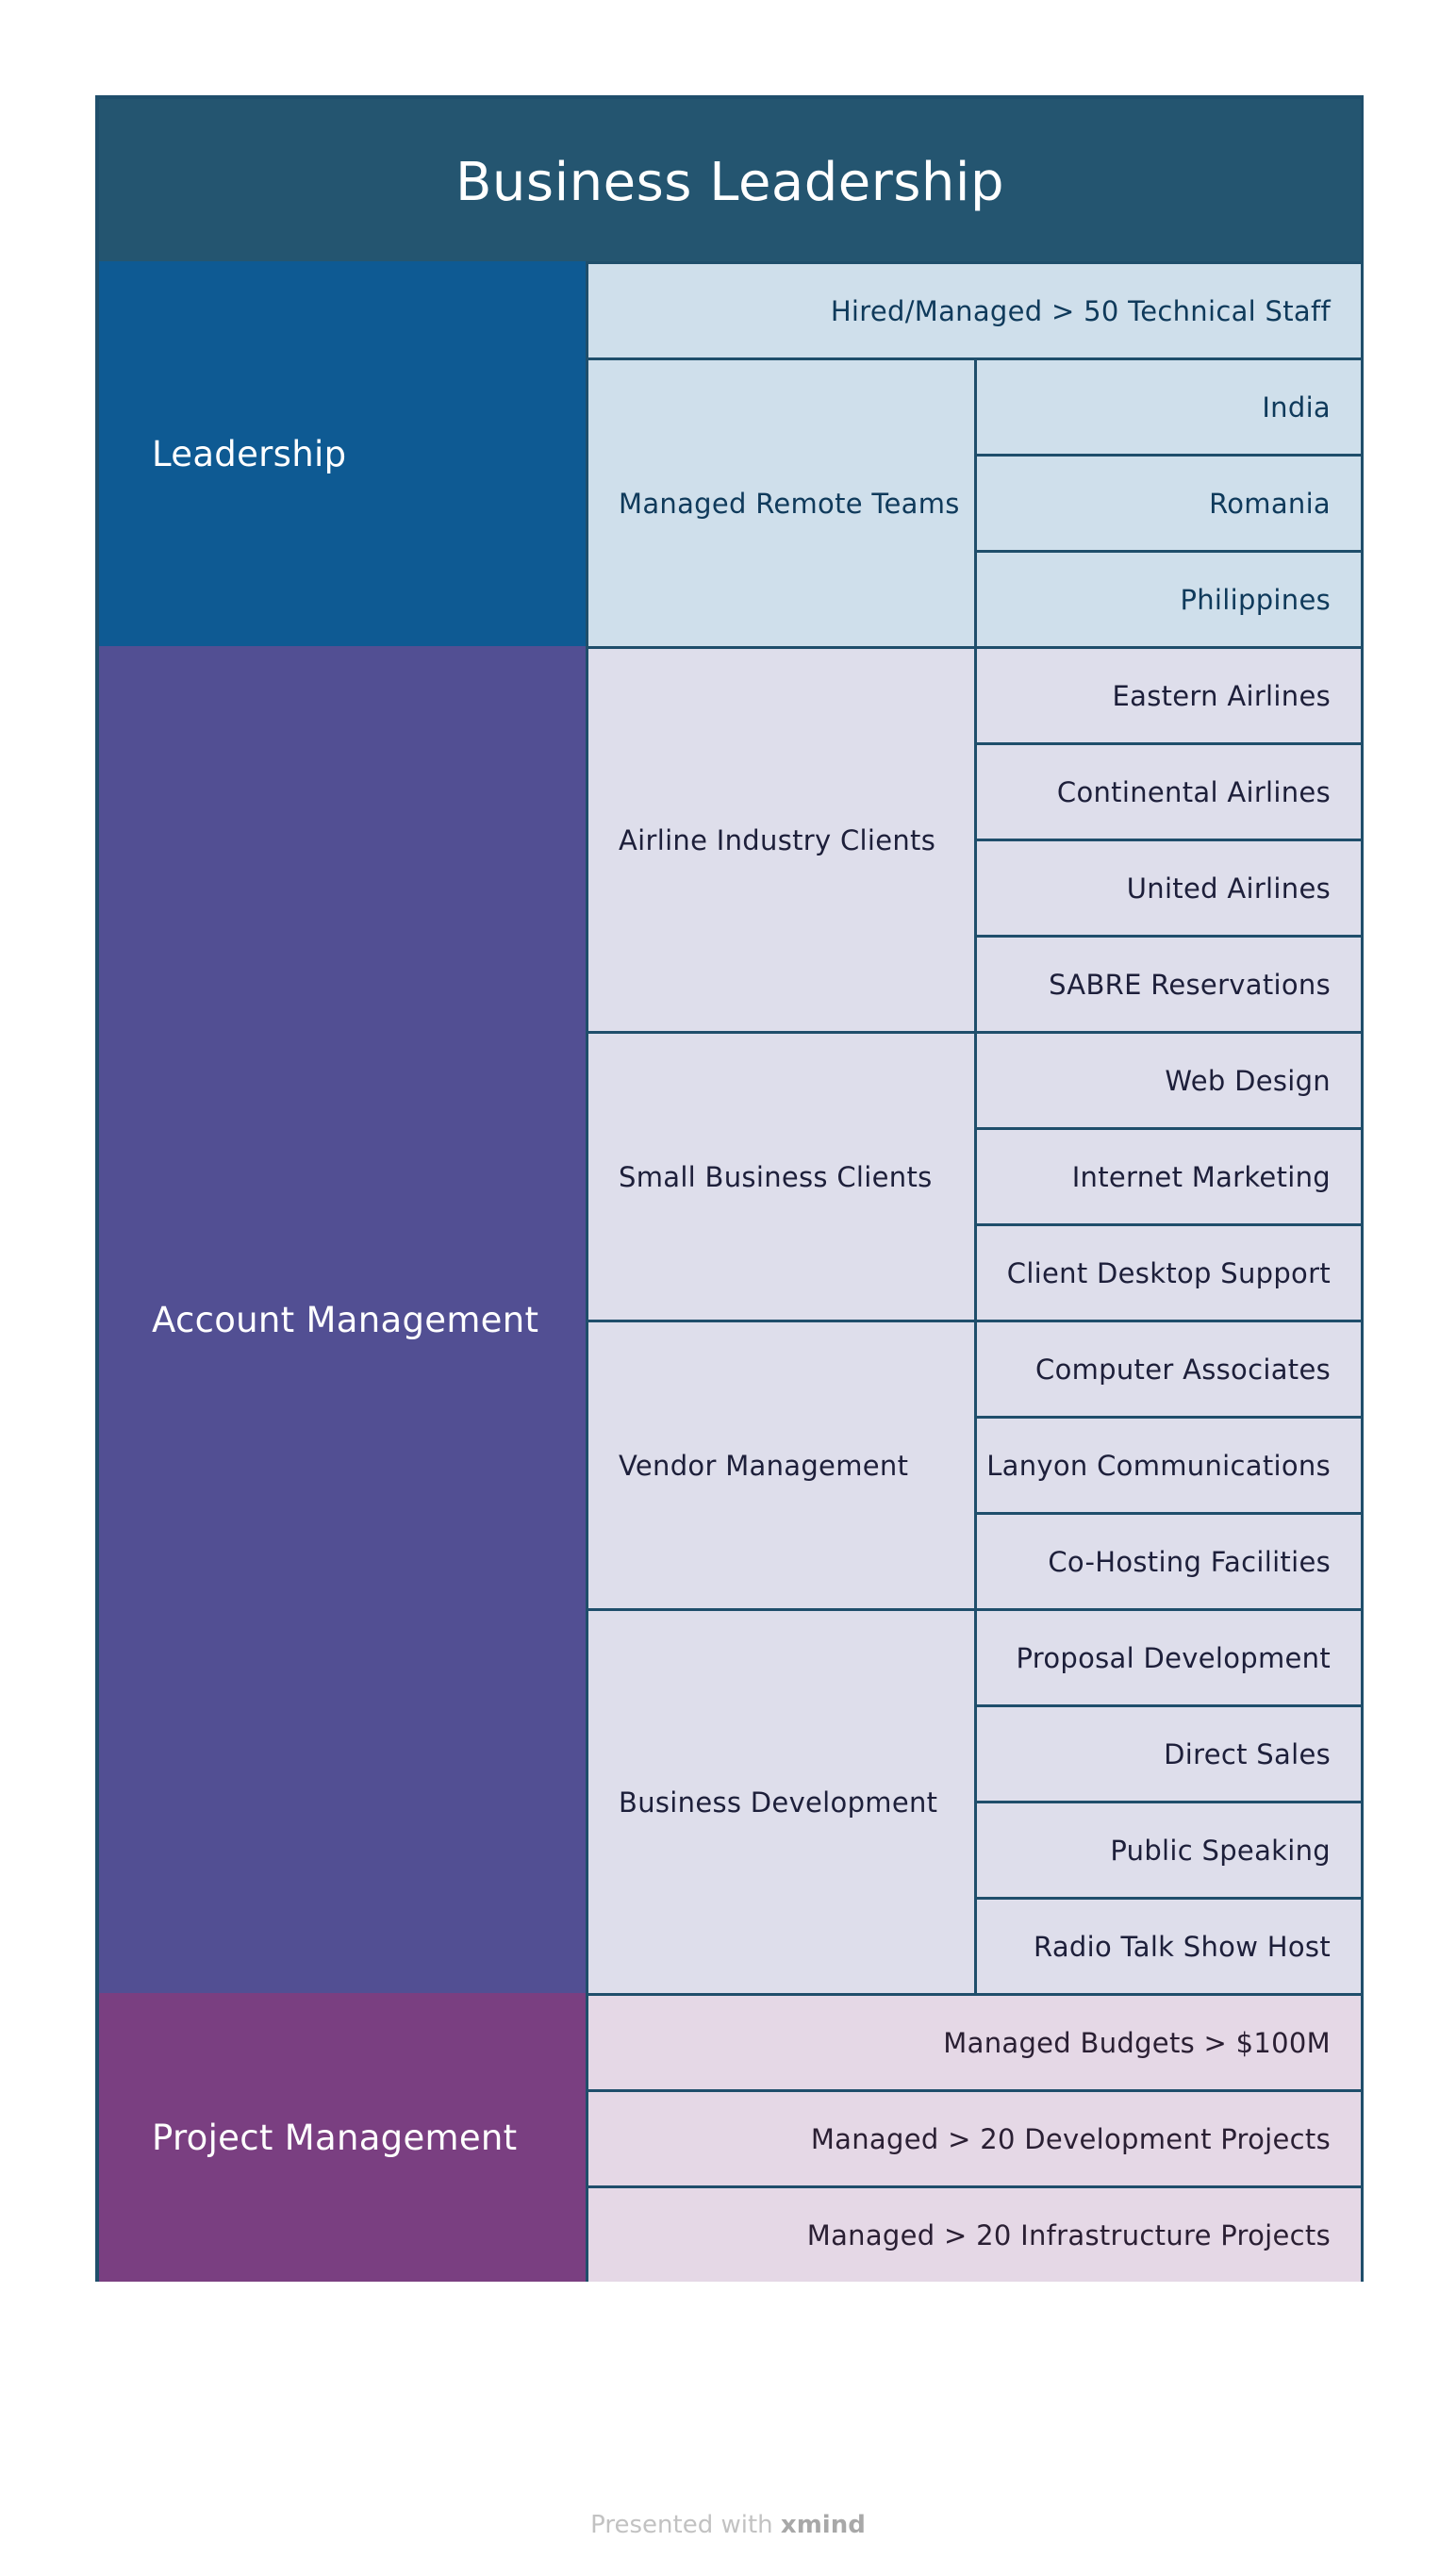 This screenshot has width=1456, height=2575. What do you see at coordinates (1167, 1272) in the screenshot?
I see `small-business-item: Client Desktop Support` at bounding box center [1167, 1272].